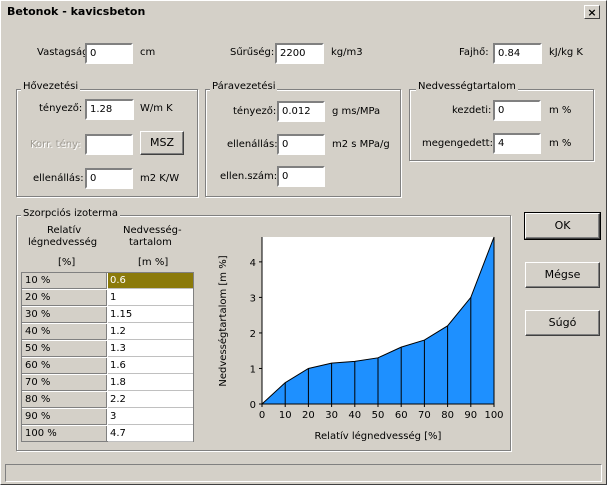  What do you see at coordinates (424, 415) in the screenshot?
I see `x-tick-label: 70` at bounding box center [424, 415].